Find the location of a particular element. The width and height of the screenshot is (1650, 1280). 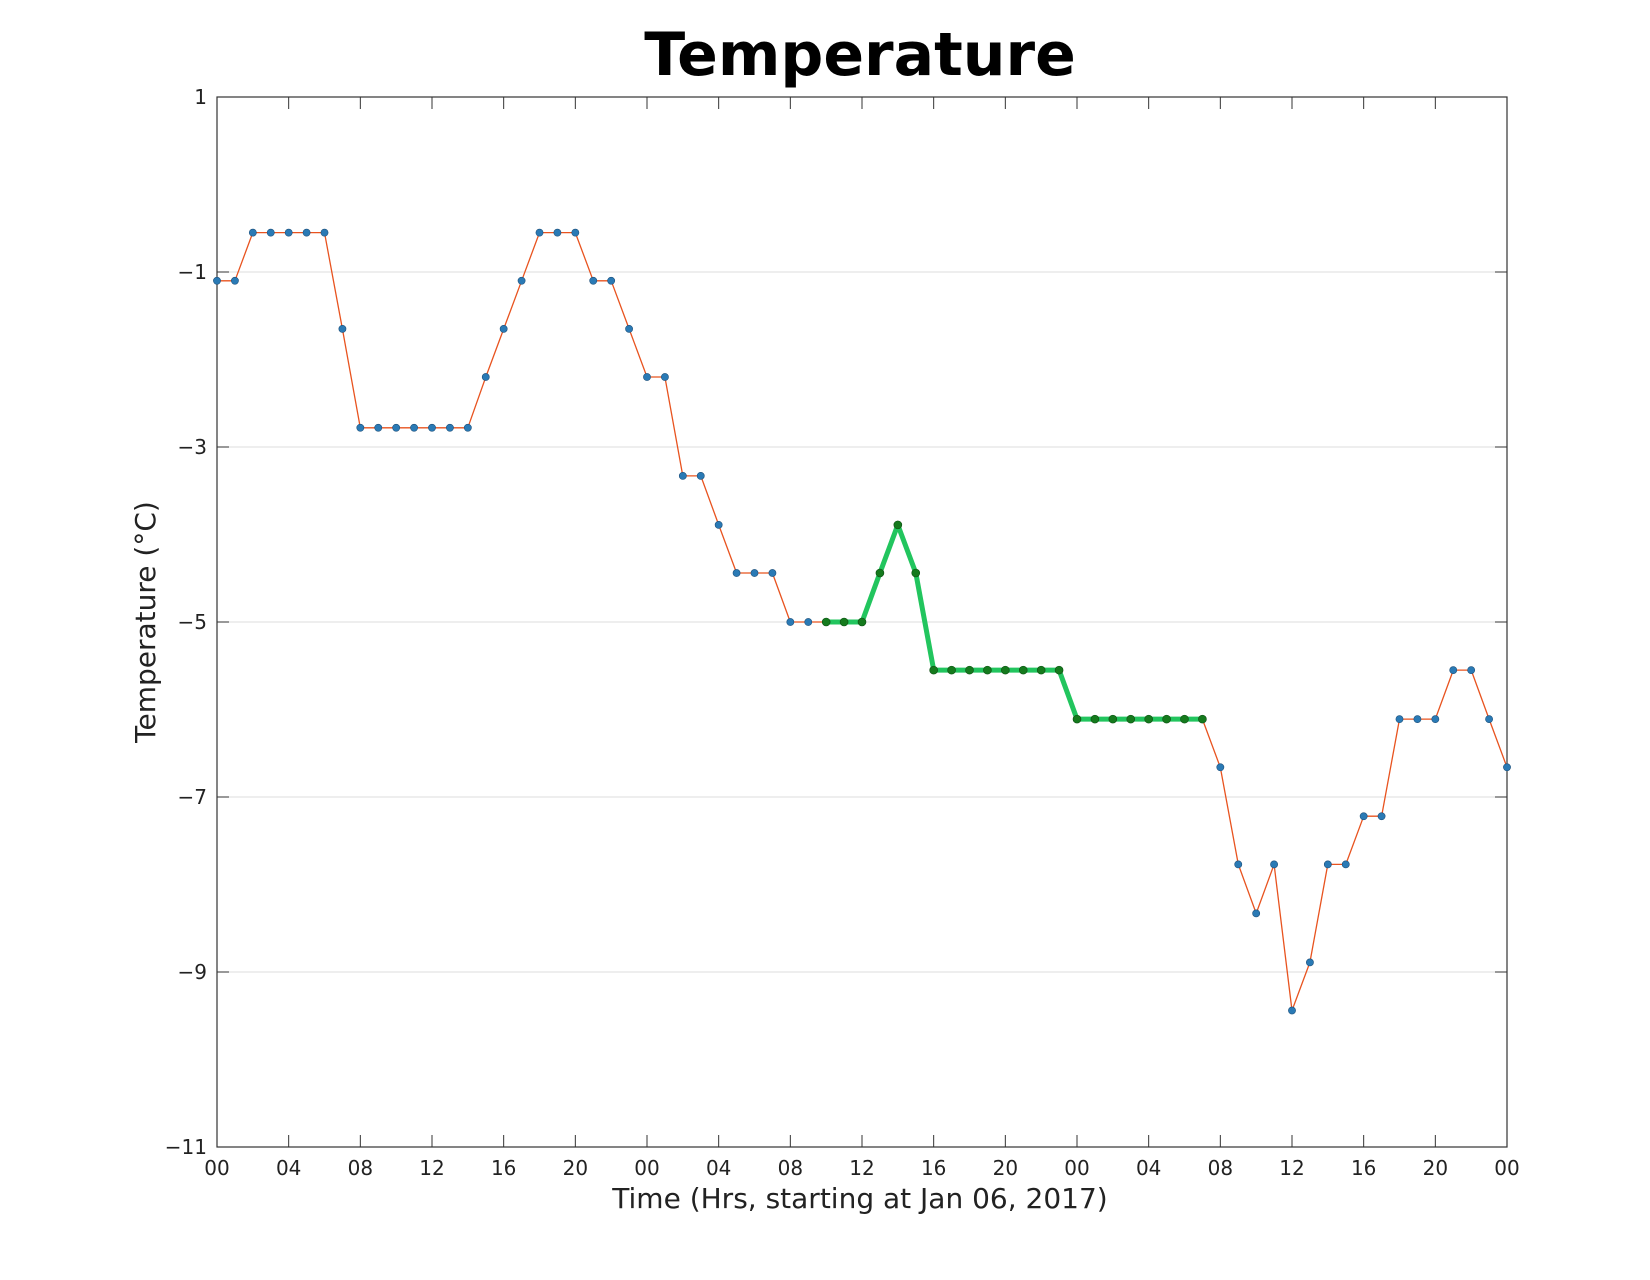

y-tick-label: −1 is located at coordinates (192, 272).